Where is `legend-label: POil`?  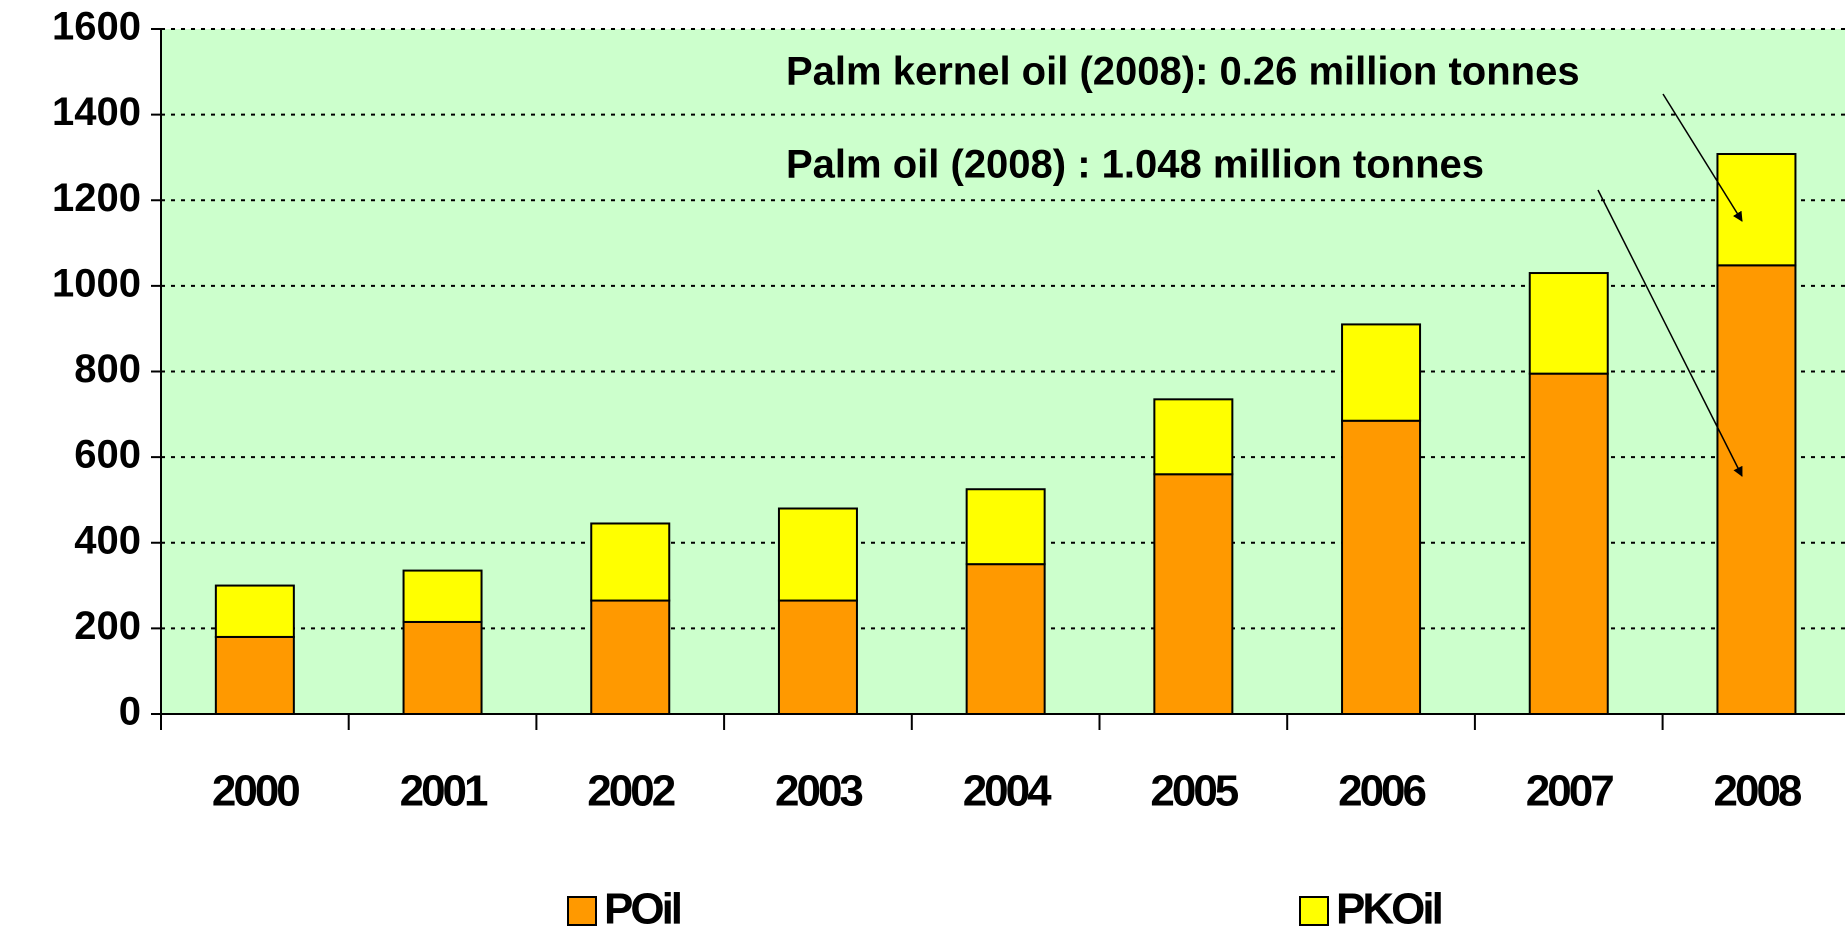
legend-label: POil is located at coordinates (642, 908).